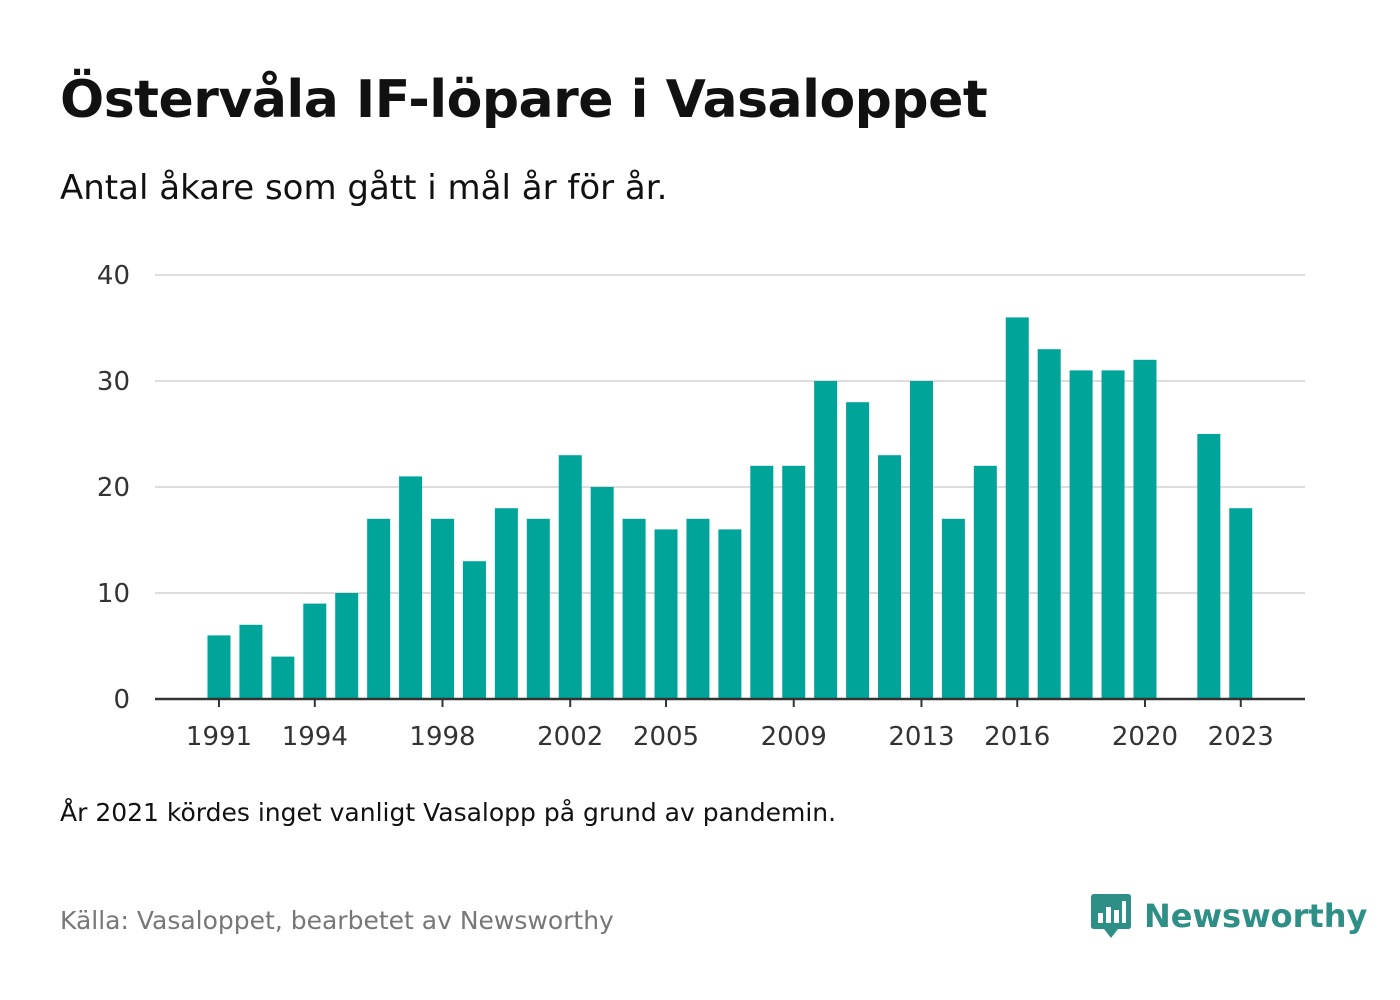 This screenshot has width=1400, height=1000. Describe the element at coordinates (538, 608) in the screenshot. I see `bar-2001` at that location.